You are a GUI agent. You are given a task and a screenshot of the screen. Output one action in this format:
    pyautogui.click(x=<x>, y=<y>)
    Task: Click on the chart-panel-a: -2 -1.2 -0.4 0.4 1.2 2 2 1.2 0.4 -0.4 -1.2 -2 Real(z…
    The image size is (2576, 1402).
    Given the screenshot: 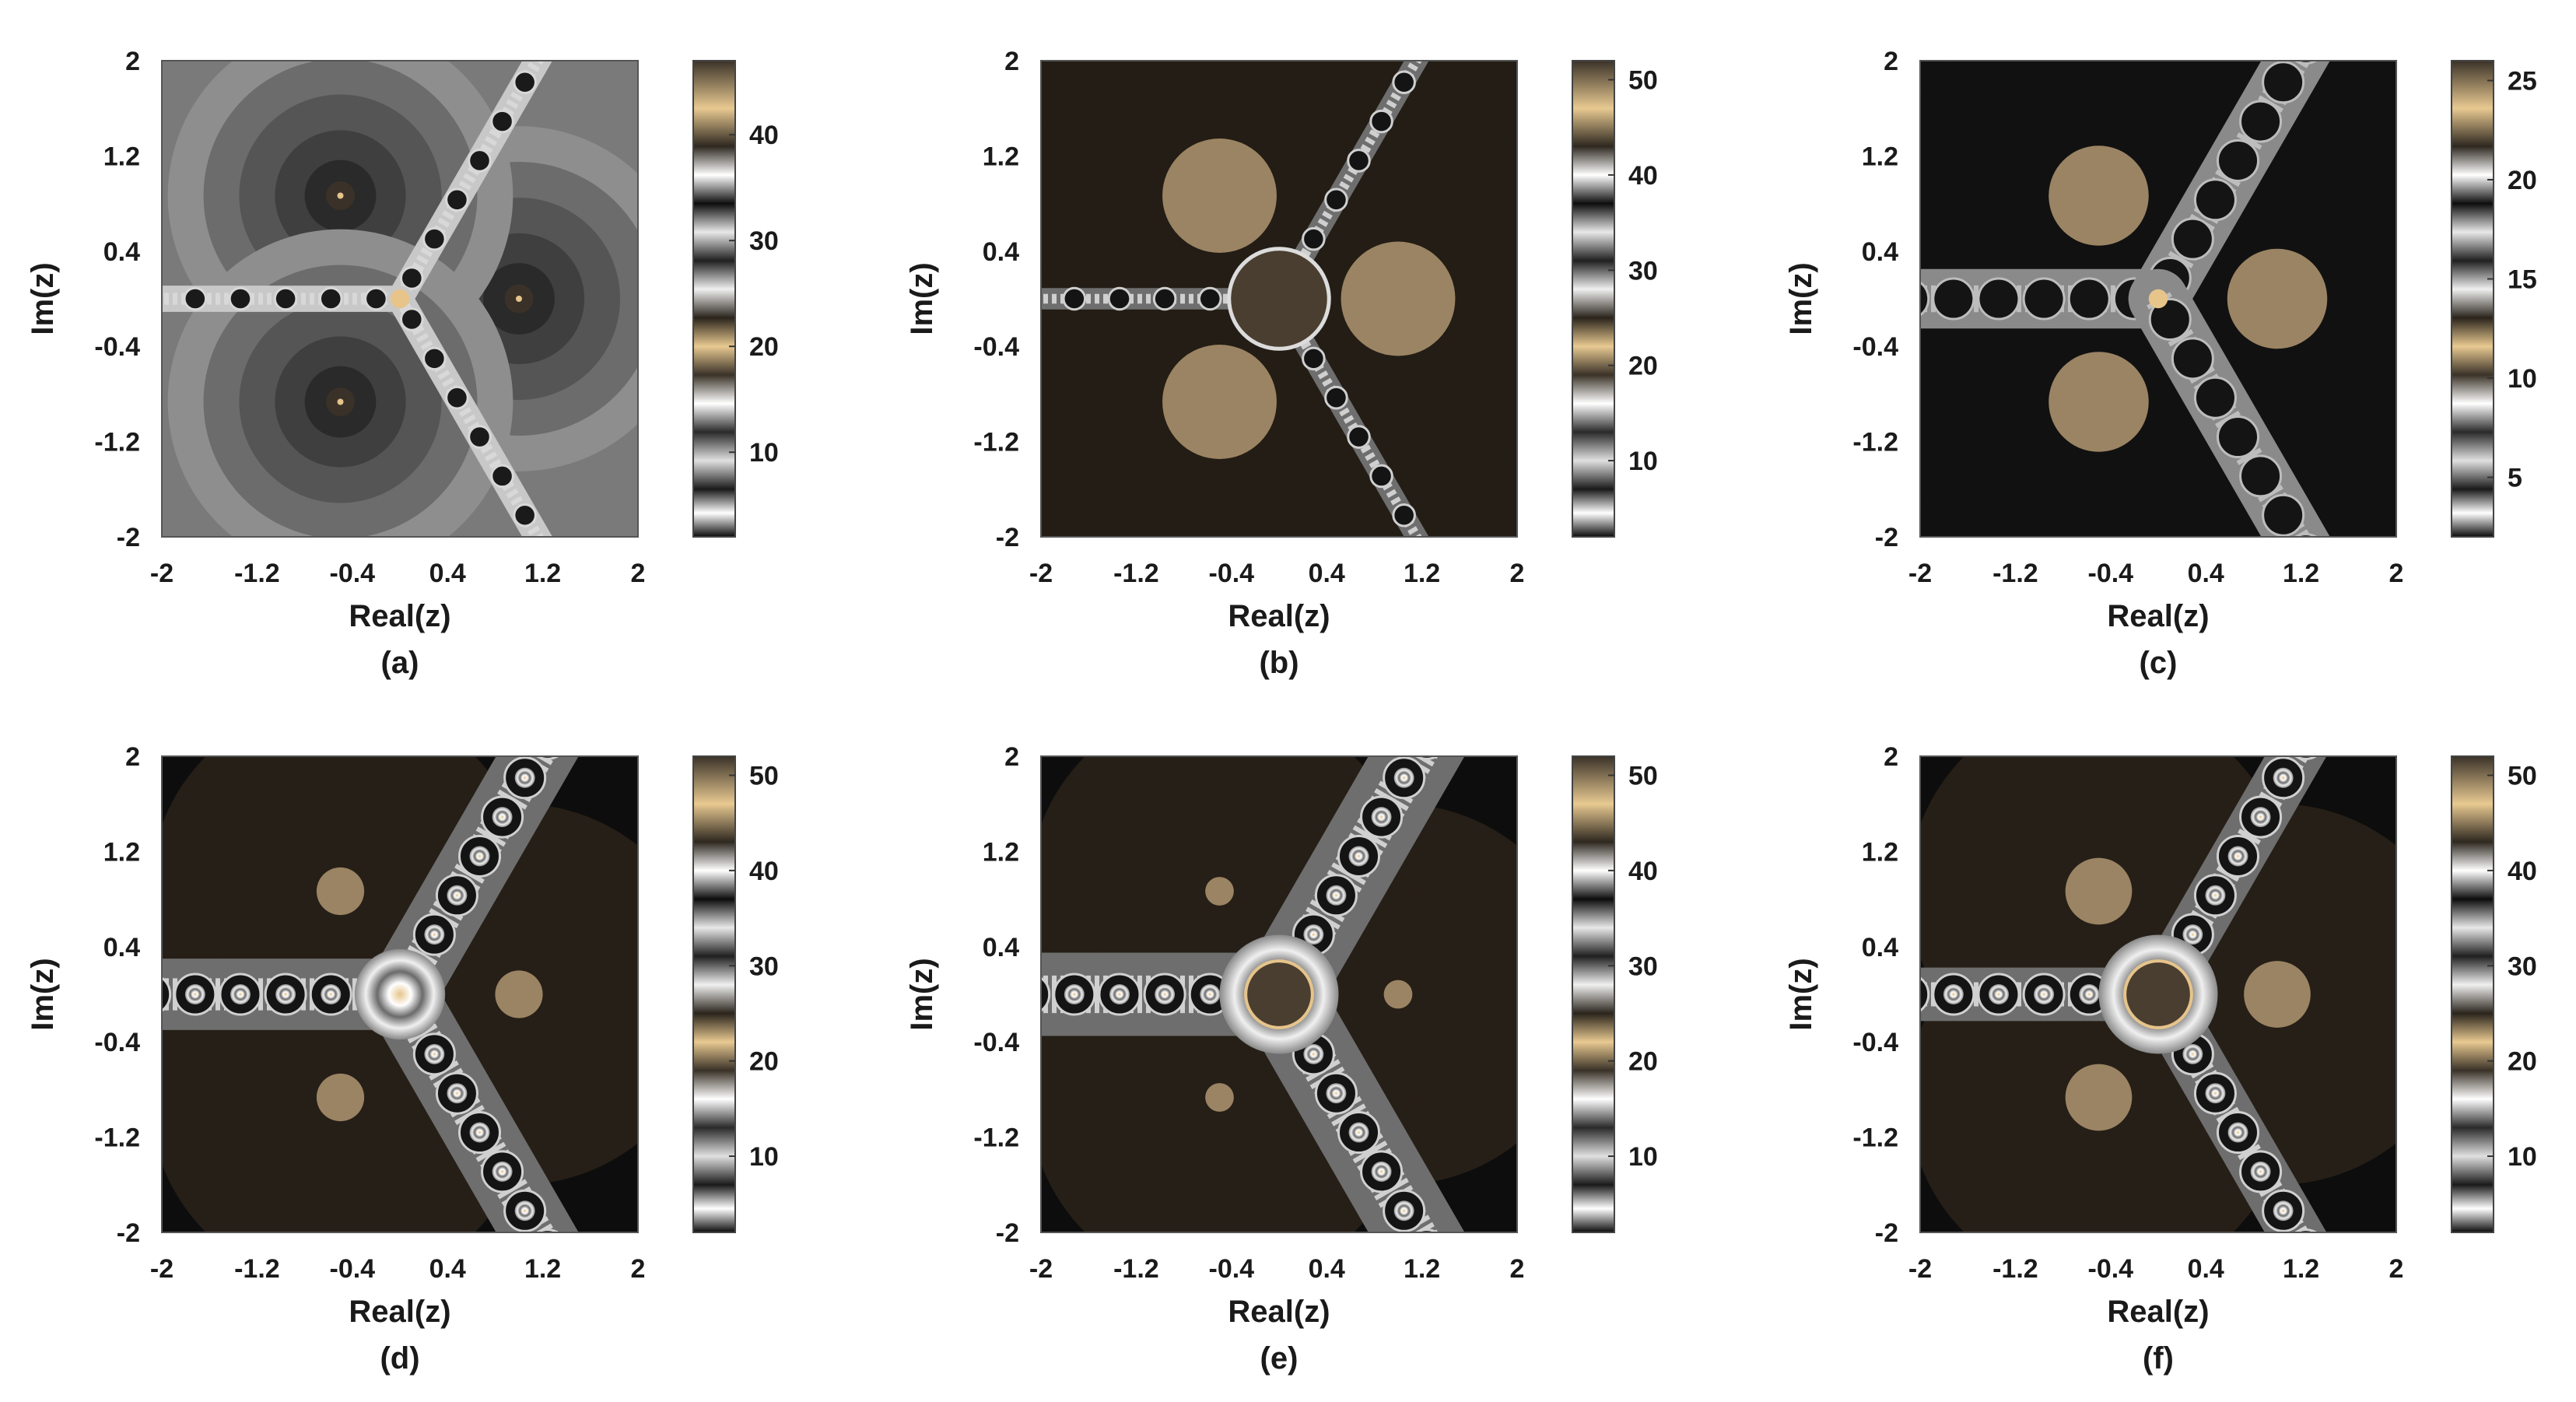 What is the action you would take?
    pyautogui.click(x=402, y=363)
    